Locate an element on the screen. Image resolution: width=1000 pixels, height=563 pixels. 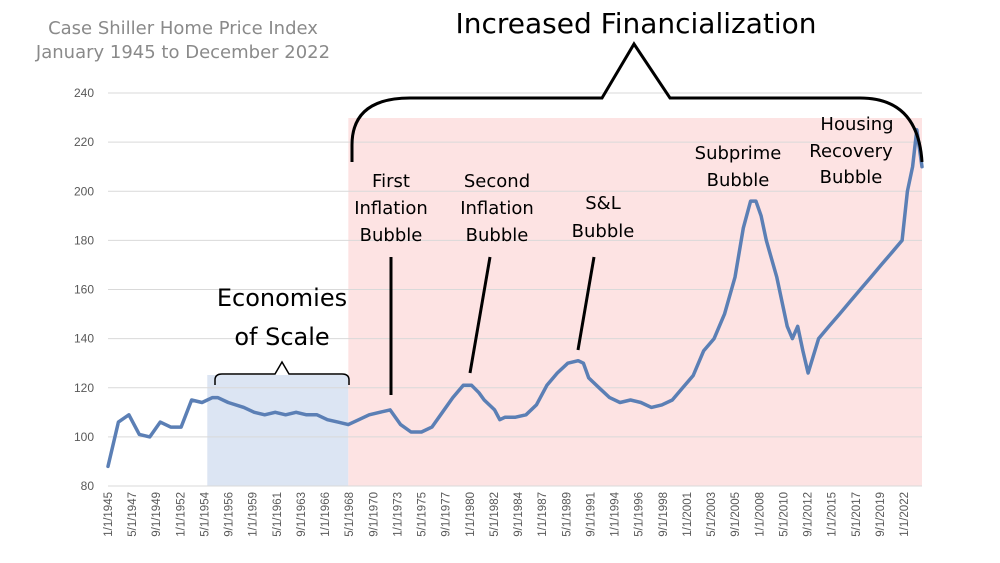
x-tick-label: 9/1/1956 is located at coordinates (230, 514).